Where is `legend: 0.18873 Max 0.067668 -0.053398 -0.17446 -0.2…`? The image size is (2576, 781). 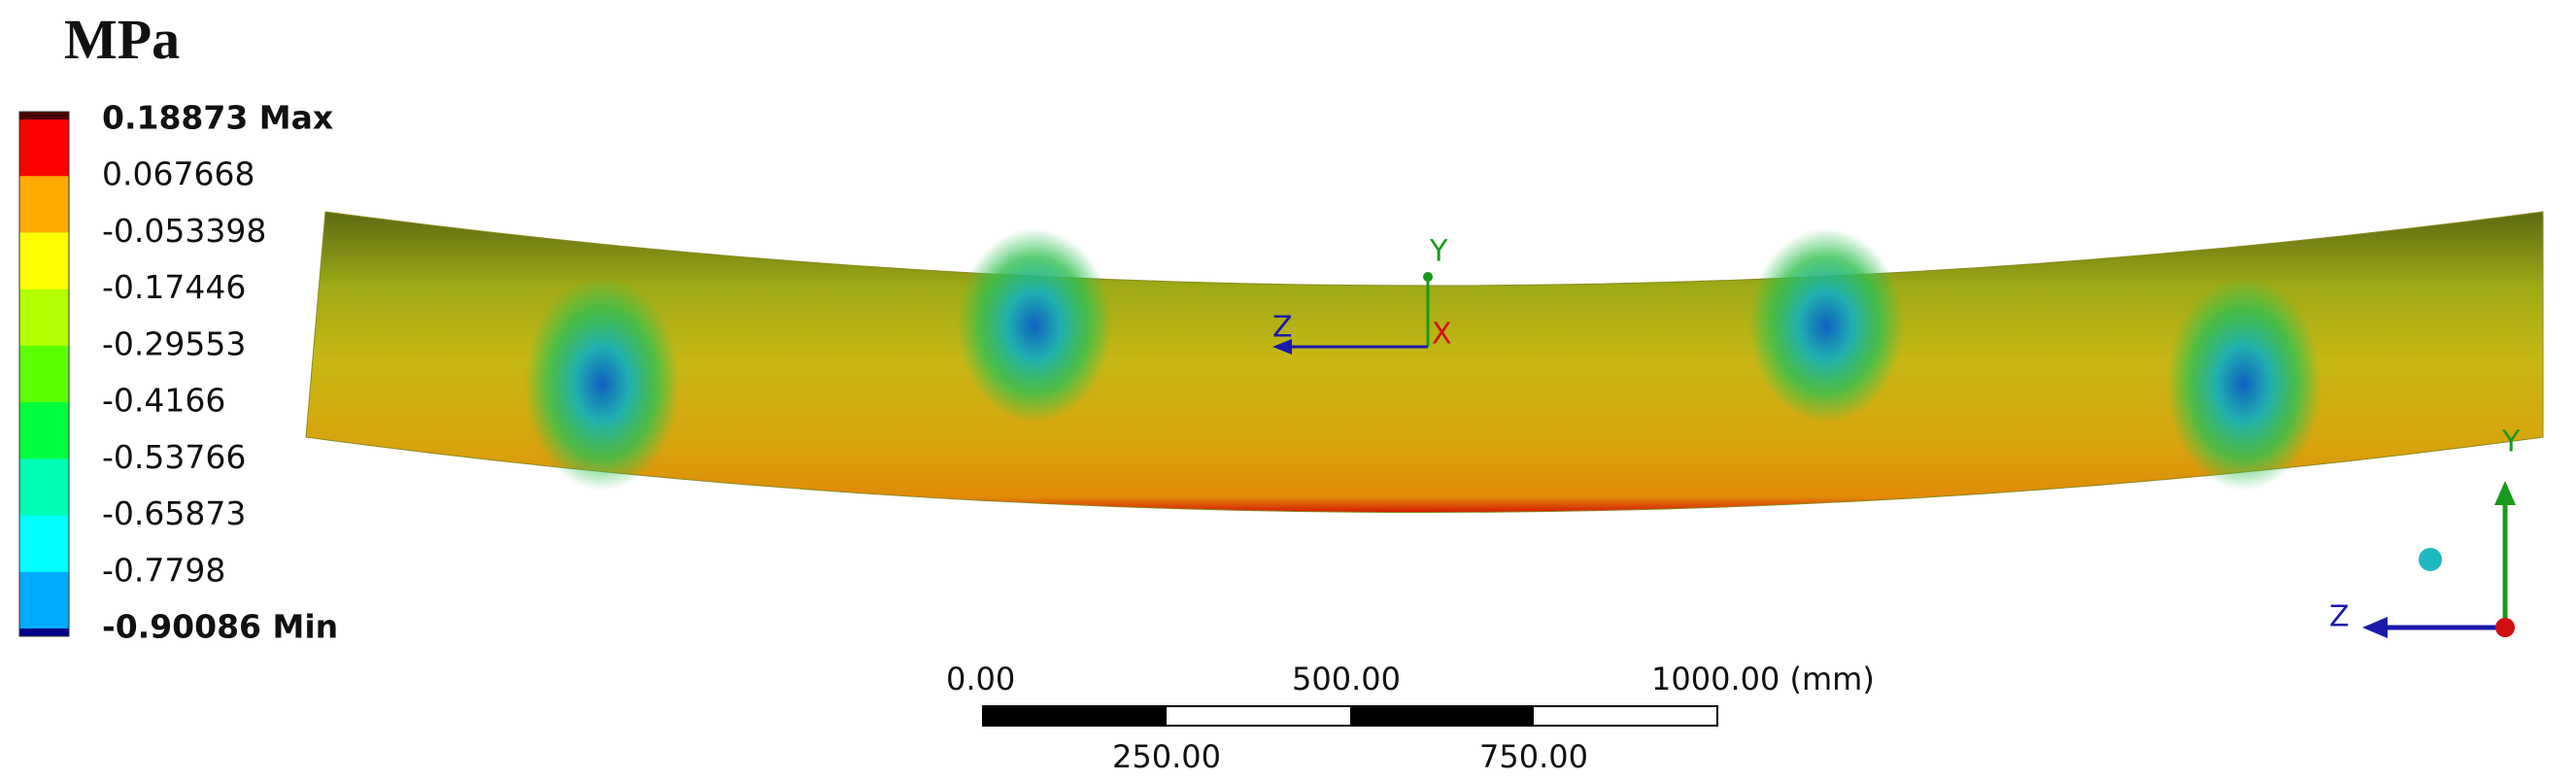
legend: 0.18873 Max 0.067668 -0.053398 -0.17446 -0.2… is located at coordinates (178, 373).